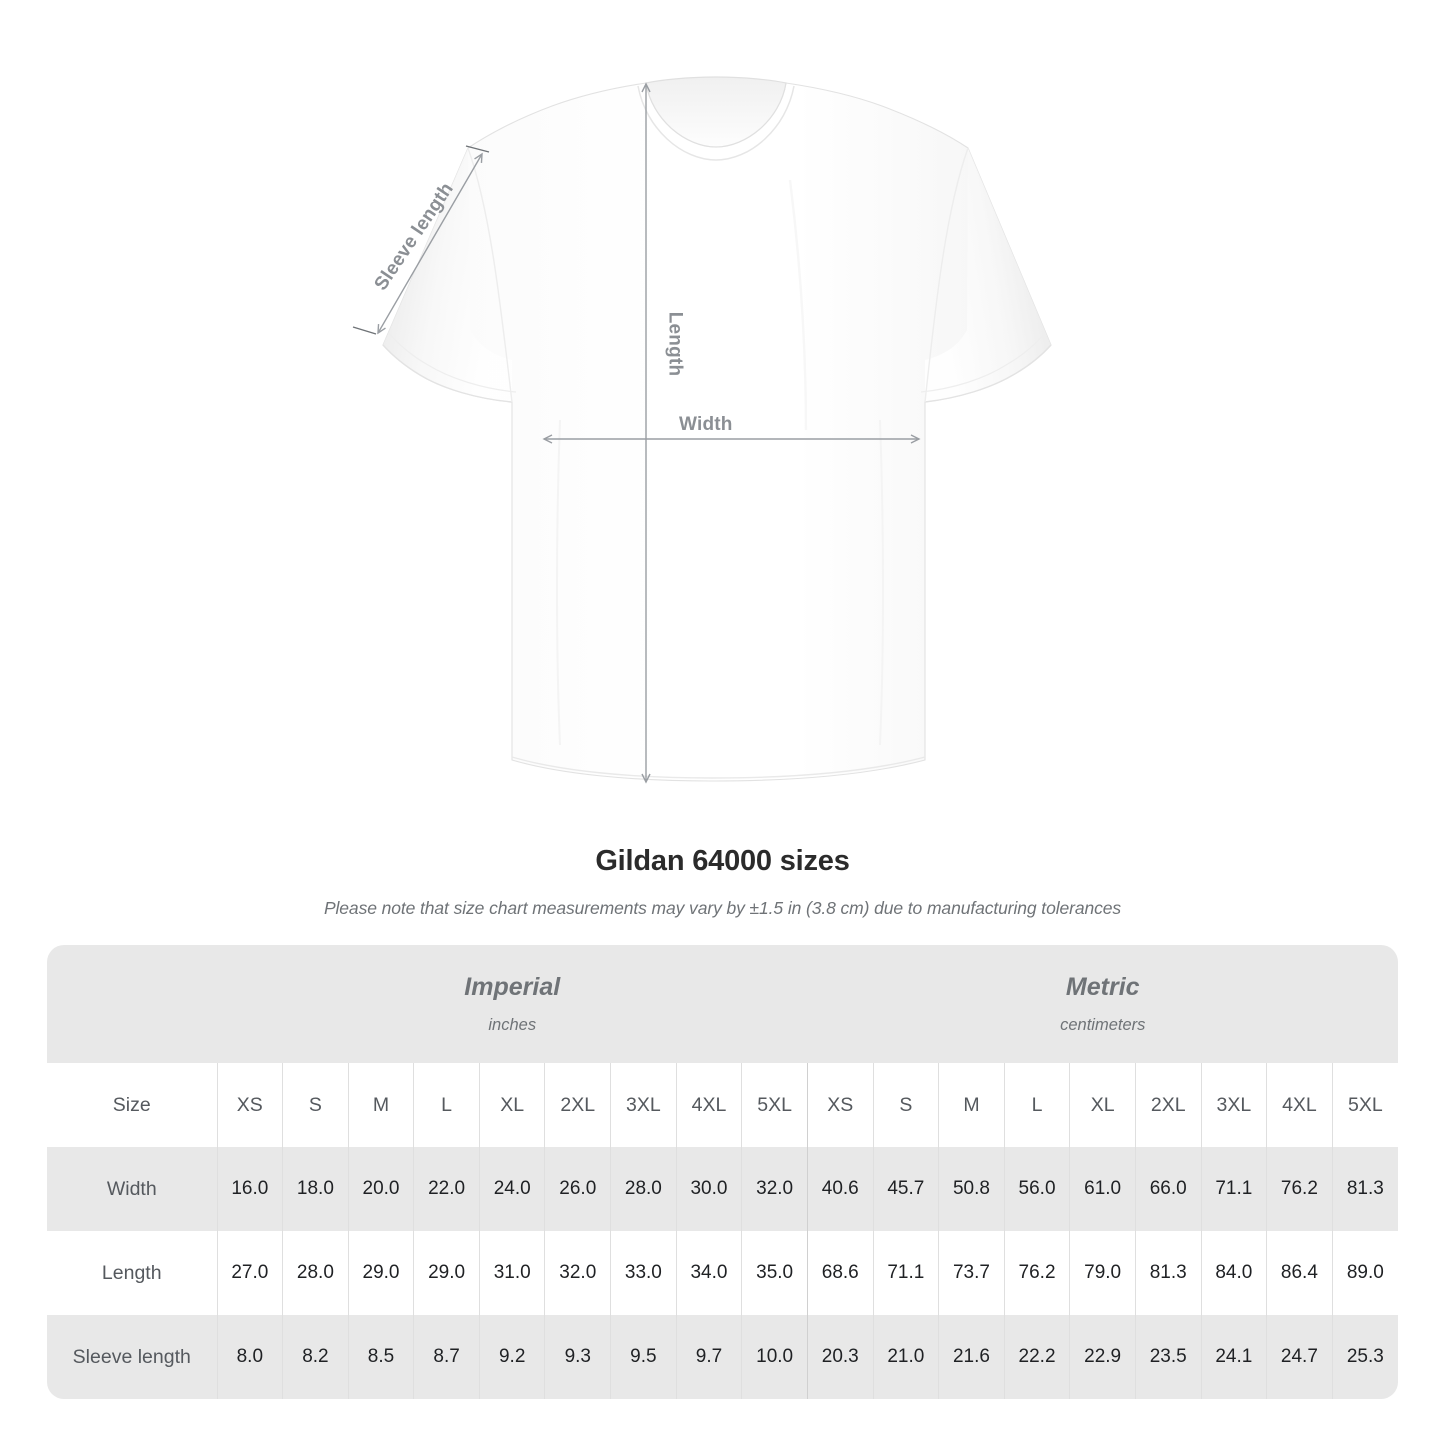 The height and width of the screenshot is (1445, 1445). I want to click on width-label: Width, so click(706, 424).